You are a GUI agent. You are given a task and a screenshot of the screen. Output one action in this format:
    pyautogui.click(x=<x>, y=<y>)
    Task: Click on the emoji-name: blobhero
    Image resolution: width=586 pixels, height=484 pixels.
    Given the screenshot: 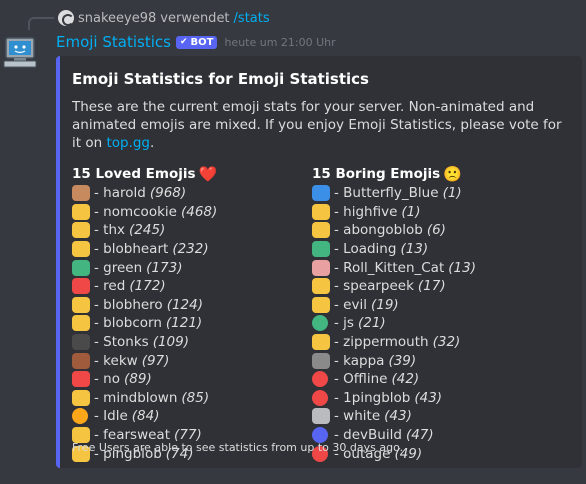 What is the action you would take?
    pyautogui.click(x=133, y=304)
    